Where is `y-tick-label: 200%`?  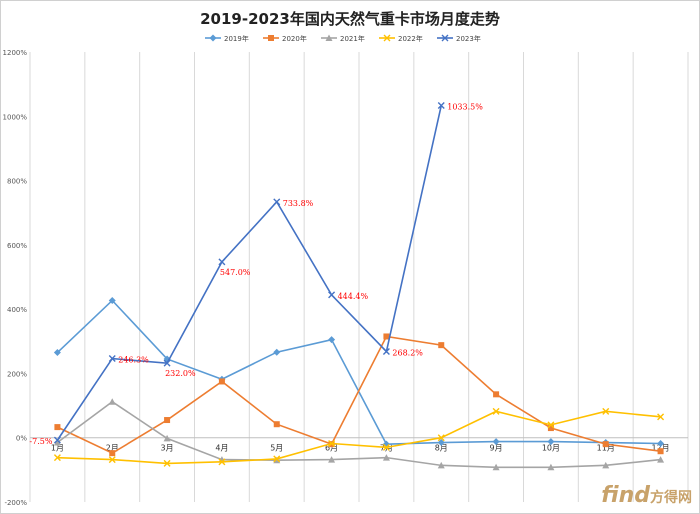
y-tick-label: 200% is located at coordinates (17, 374).